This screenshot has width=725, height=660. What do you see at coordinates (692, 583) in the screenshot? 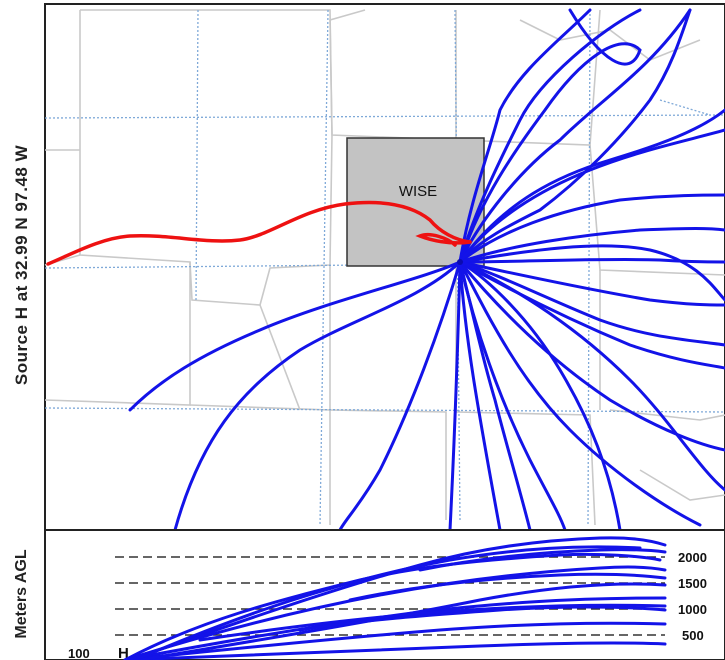
I see `level-label-1500: 1500` at bounding box center [692, 583].